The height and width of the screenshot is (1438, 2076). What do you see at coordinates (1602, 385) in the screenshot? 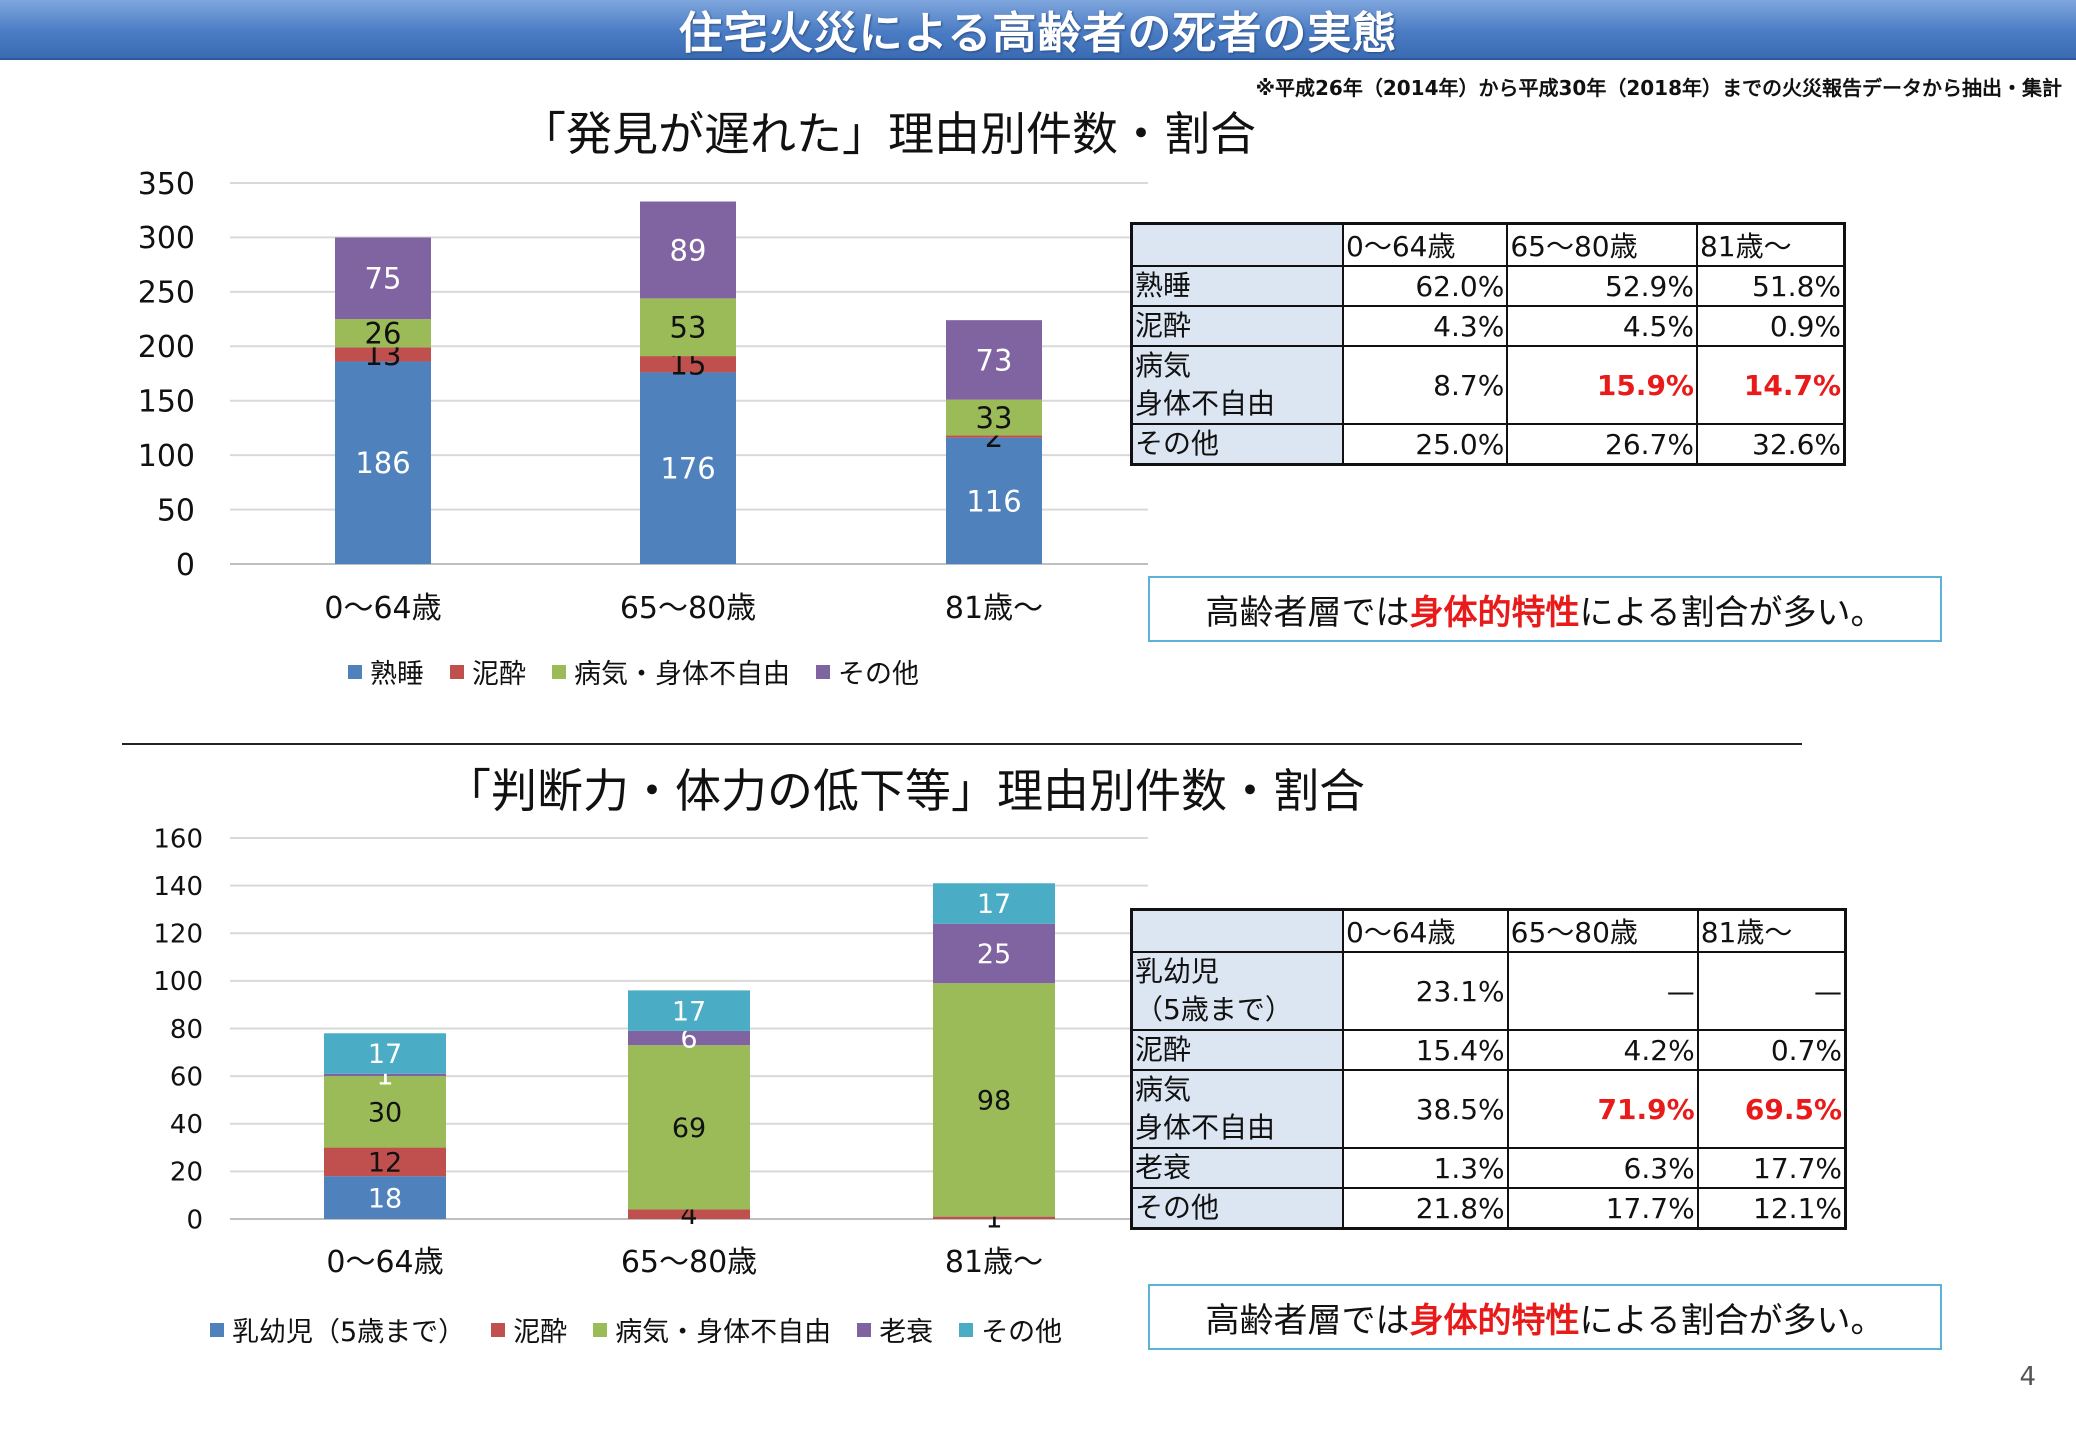
I see `table-cell: 15.9%` at bounding box center [1602, 385].